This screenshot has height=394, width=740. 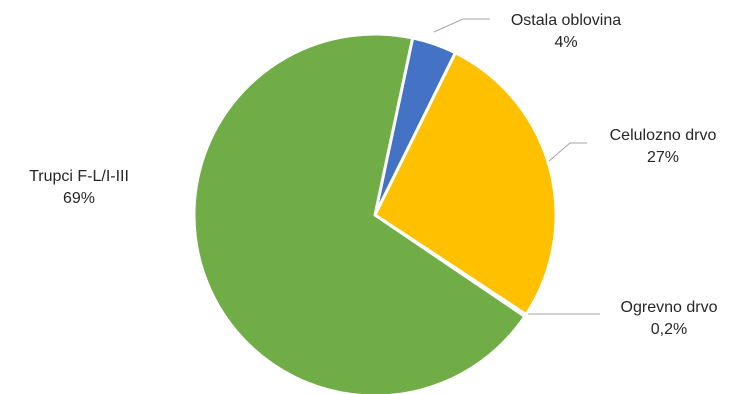 What do you see at coordinates (461, 25) in the screenshot?
I see `leader-line-ostala-oblovina` at bounding box center [461, 25].